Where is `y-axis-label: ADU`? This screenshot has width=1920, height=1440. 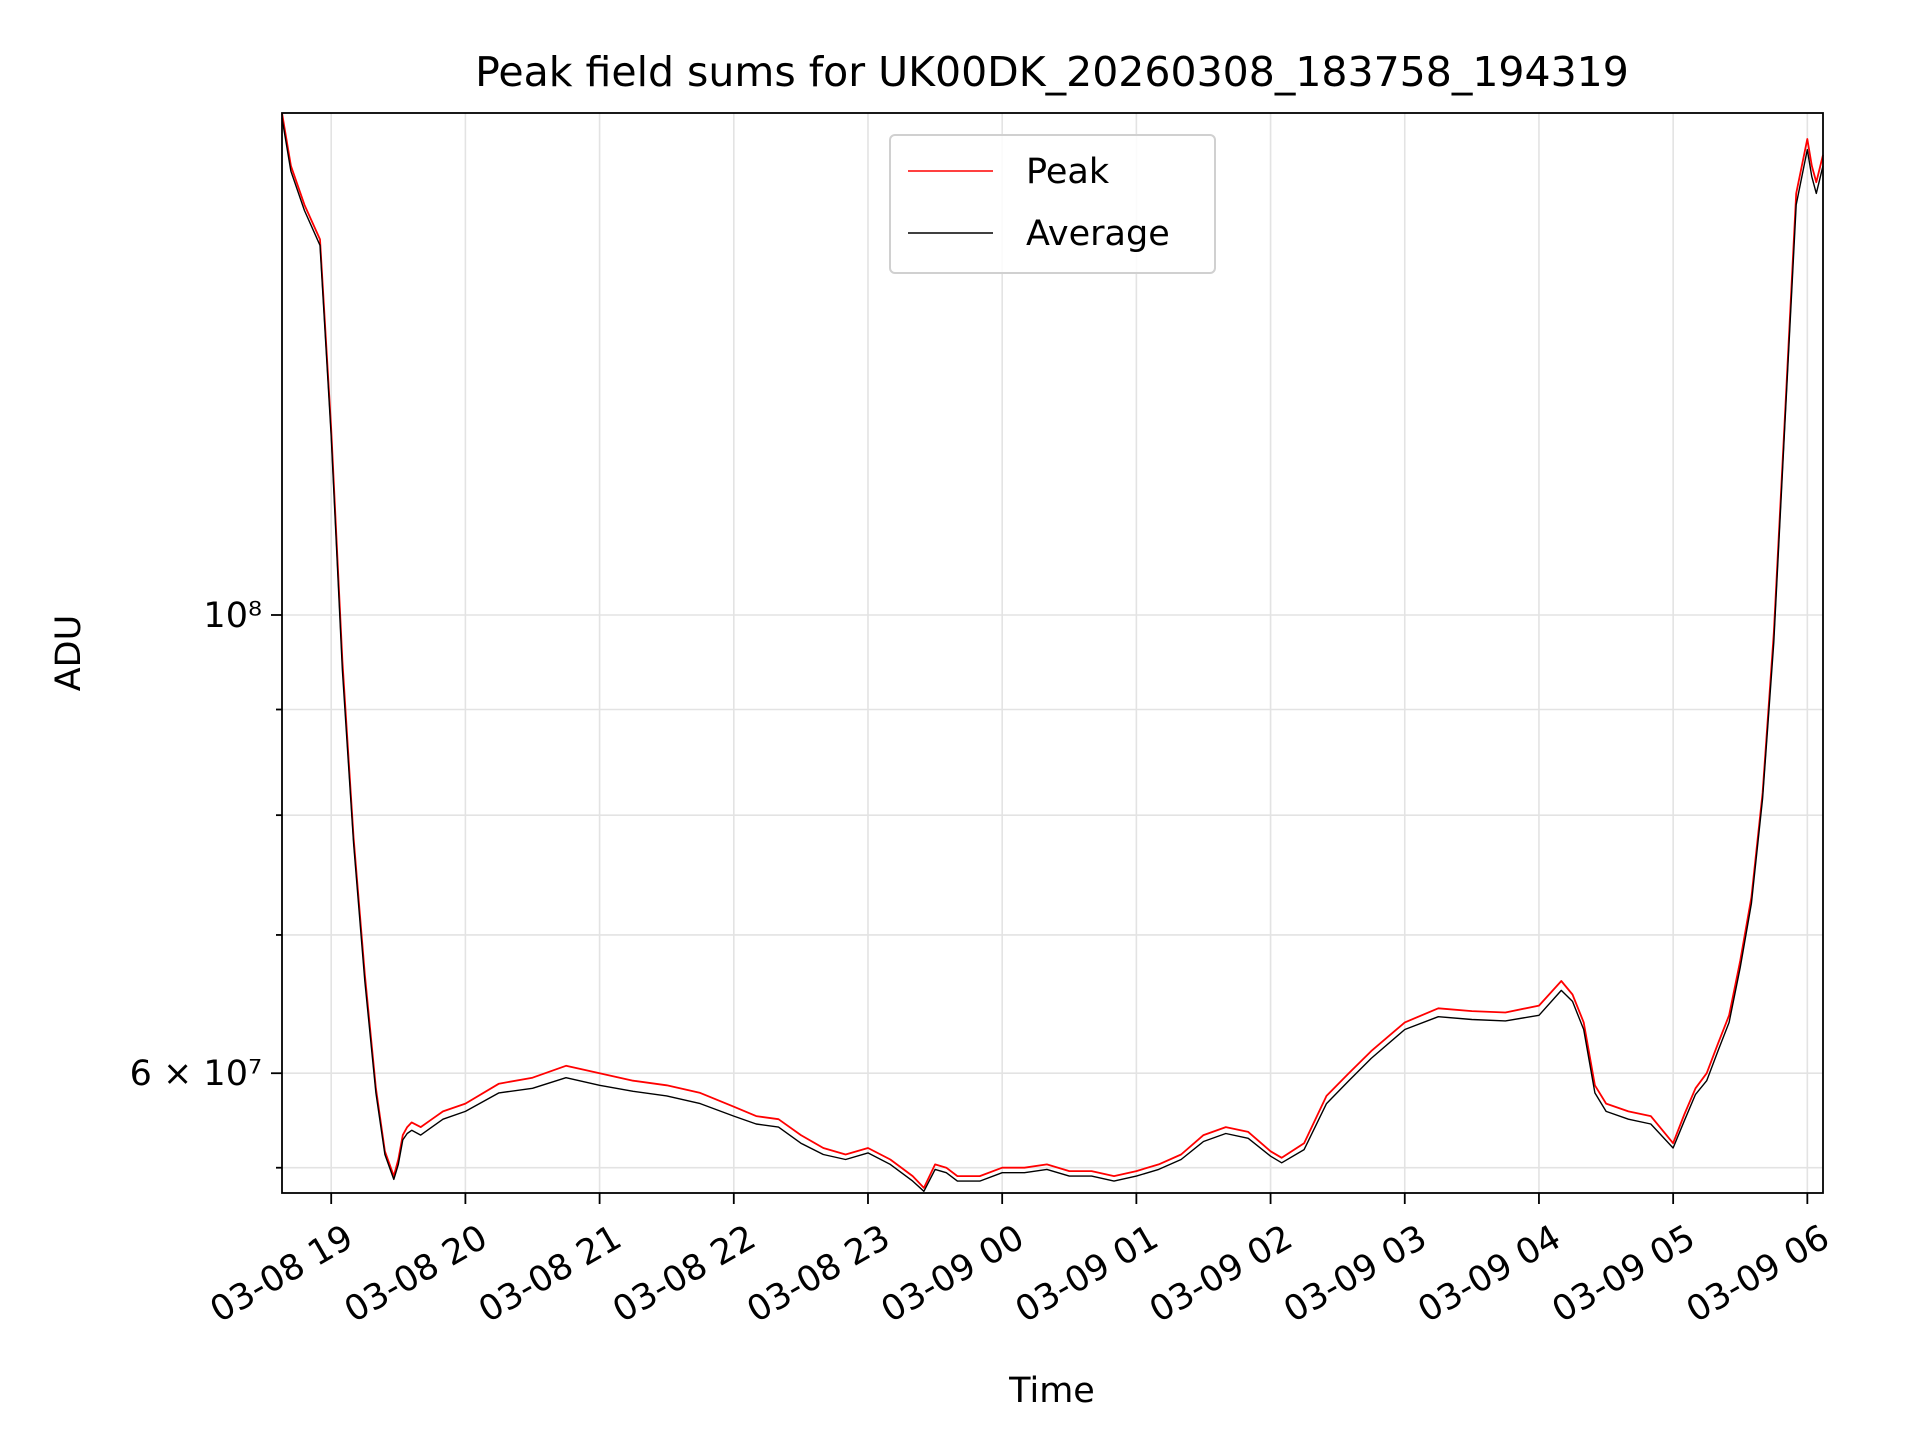
y-axis-label: ADU is located at coordinates (69, 653).